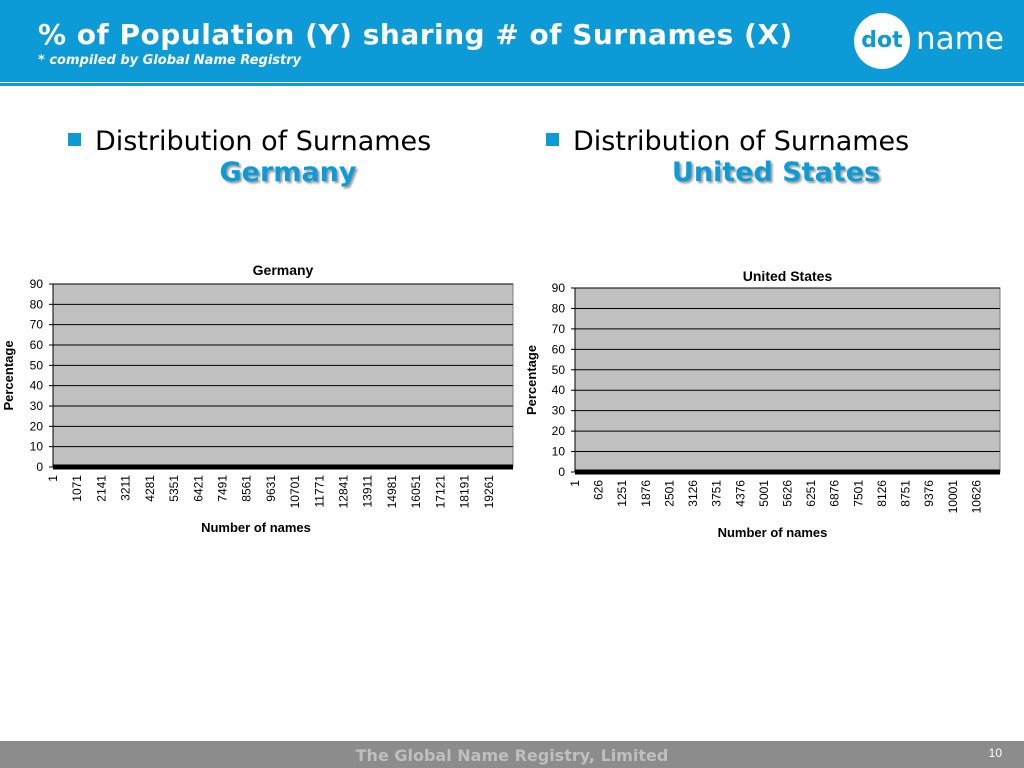  Describe the element at coordinates (646, 493) in the screenshot. I see `x-tick-label: 1876` at that location.